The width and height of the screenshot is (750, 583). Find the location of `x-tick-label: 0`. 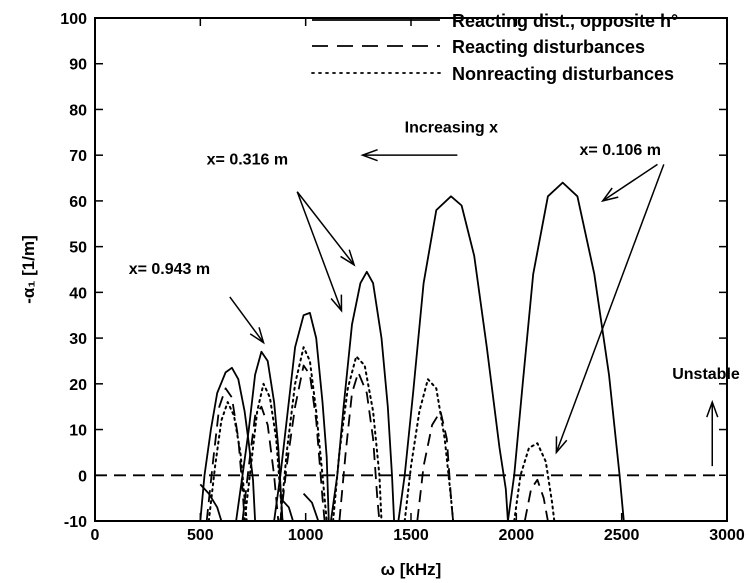

x-tick-label: 0 is located at coordinates (95, 535).